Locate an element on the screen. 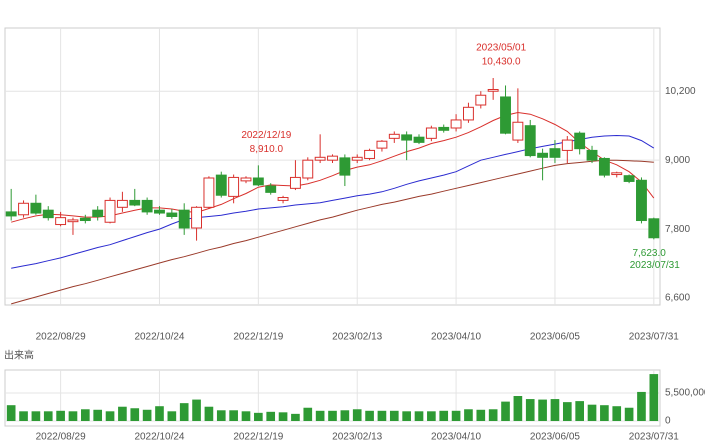  y-tick-label: 9,000 is located at coordinates (677, 160).